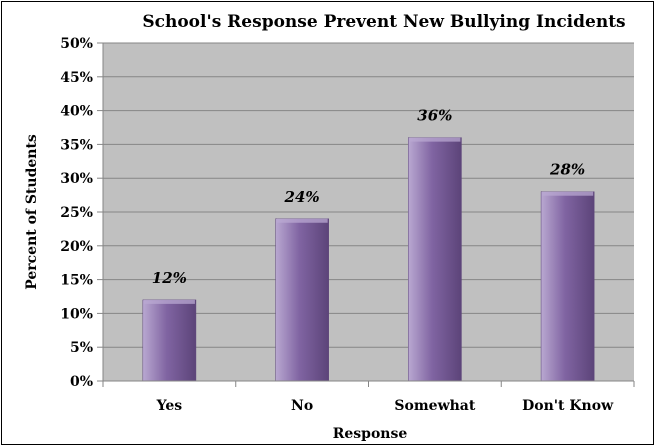 The image size is (657, 448). I want to click on x-axis-ticks: Yes No Somewhat Don't Know, so click(368, 397).